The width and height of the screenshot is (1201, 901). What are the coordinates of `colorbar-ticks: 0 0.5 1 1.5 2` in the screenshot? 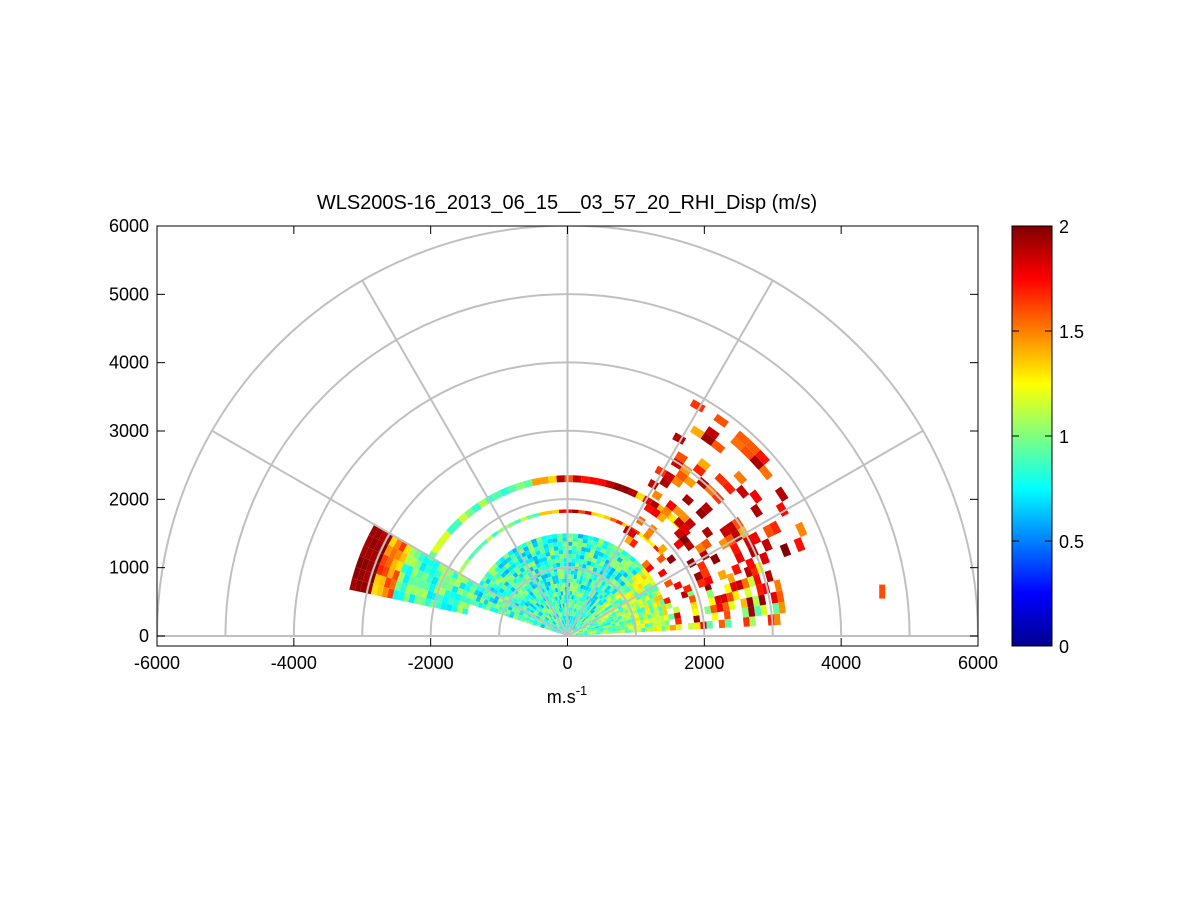 It's located at (1048, 437).